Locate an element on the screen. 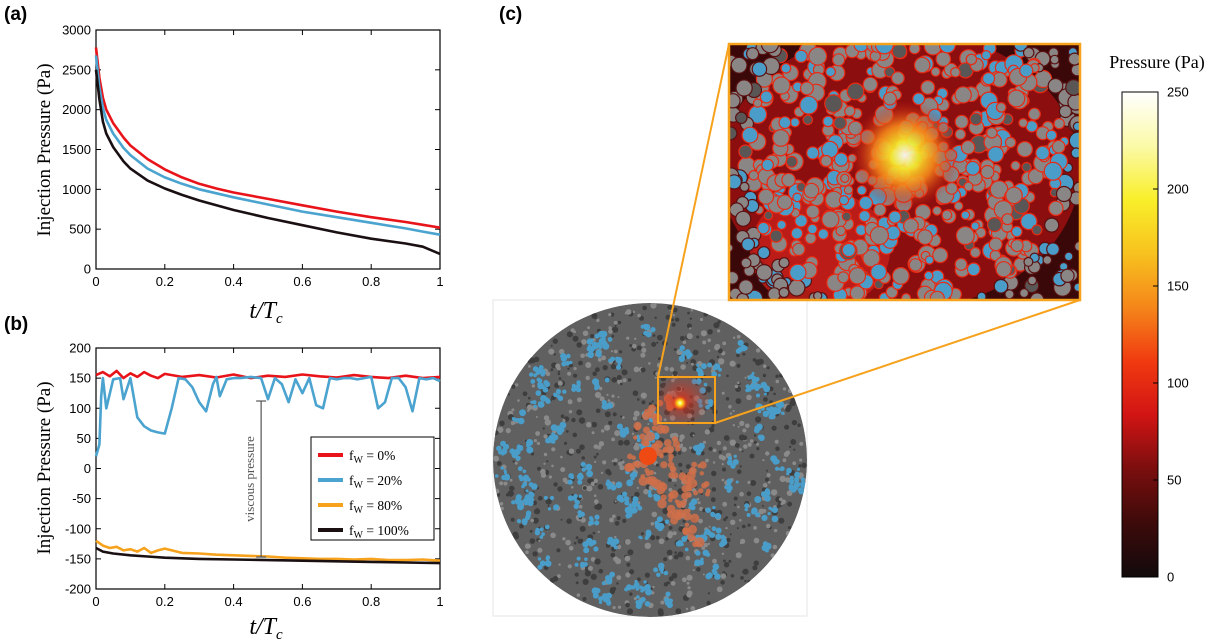 Image resolution: width=1219 pixels, height=643 pixels. chart-b-ytick-label: 0 is located at coordinates (87, 468).